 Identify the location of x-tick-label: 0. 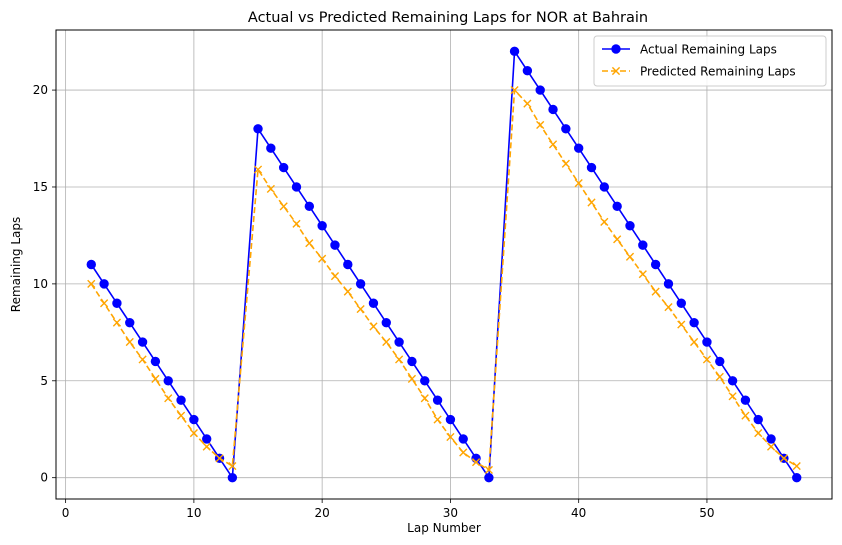
(66, 513).